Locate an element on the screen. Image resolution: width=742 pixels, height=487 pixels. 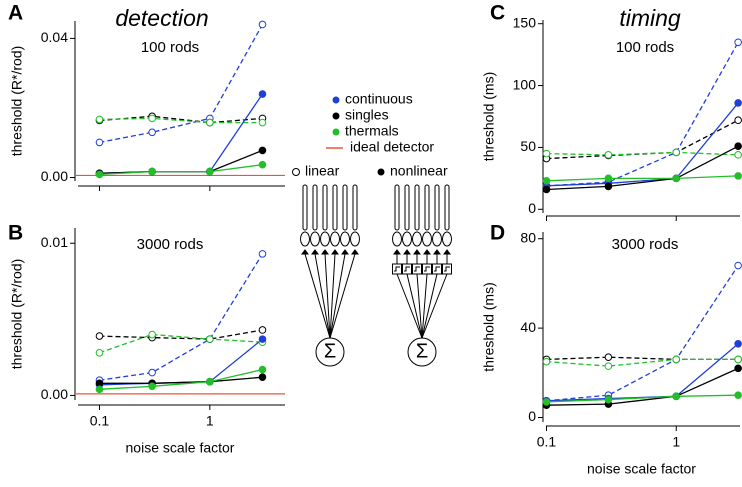
y-axis-label: threshold (ms) is located at coordinates (489, 326).